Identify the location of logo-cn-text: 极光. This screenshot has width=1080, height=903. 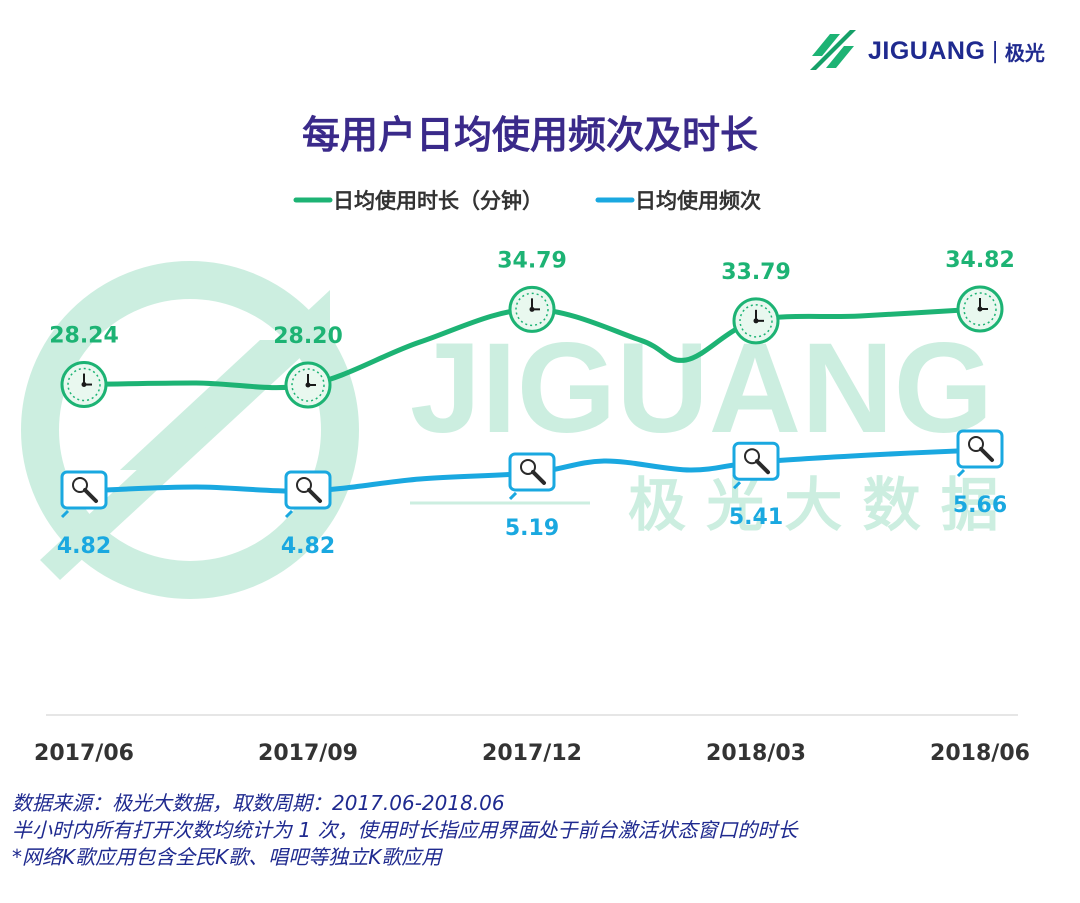
(1024, 52).